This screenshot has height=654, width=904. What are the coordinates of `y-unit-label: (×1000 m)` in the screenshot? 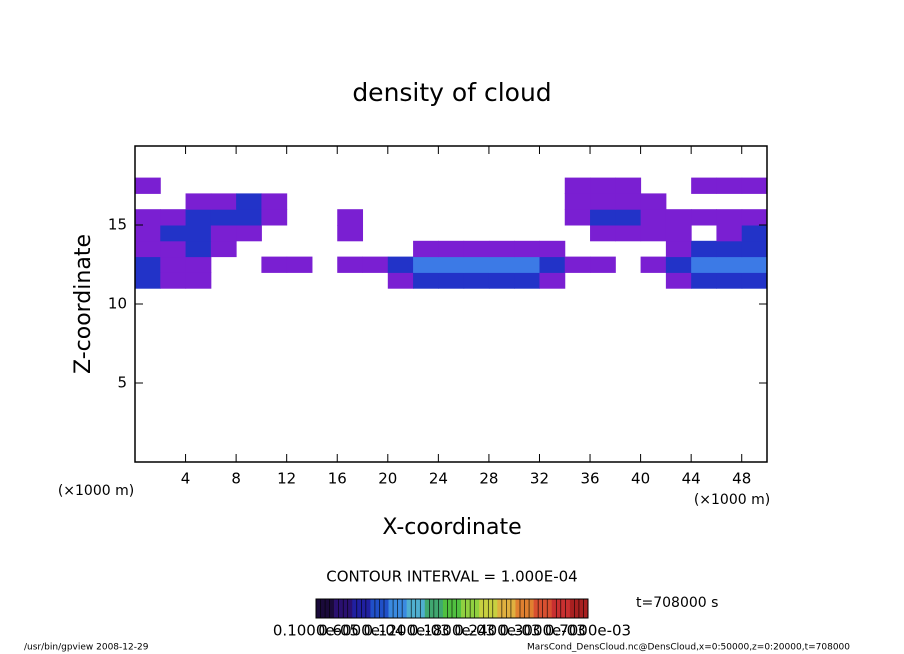 It's located at (96, 491).